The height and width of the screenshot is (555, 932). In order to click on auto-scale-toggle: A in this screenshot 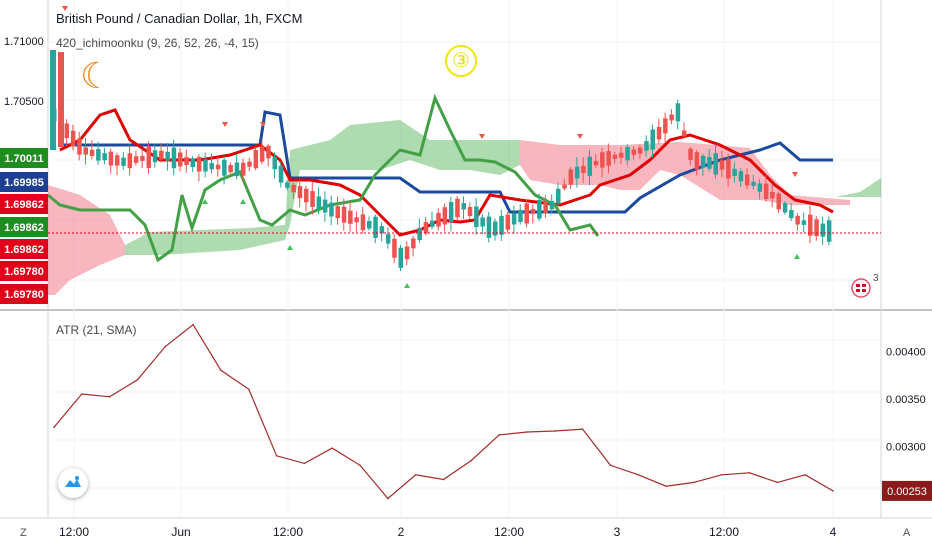, I will do `click(907, 533)`.